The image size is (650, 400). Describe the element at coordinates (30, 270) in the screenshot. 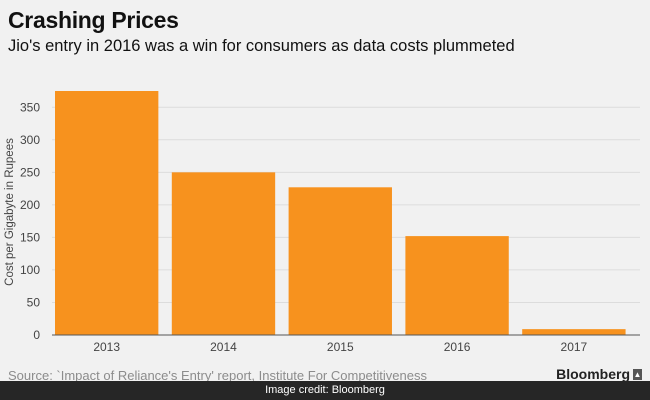

I see `y-tick-label: 100` at that location.